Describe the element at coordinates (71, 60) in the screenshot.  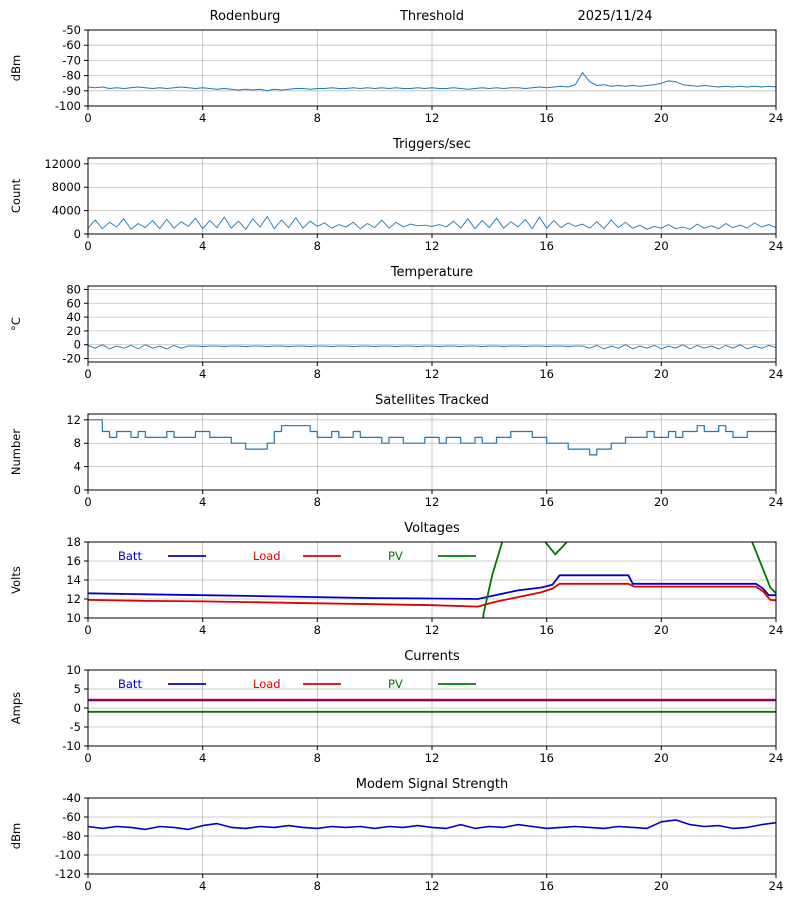
I see `y-tick-label: -70` at that location.